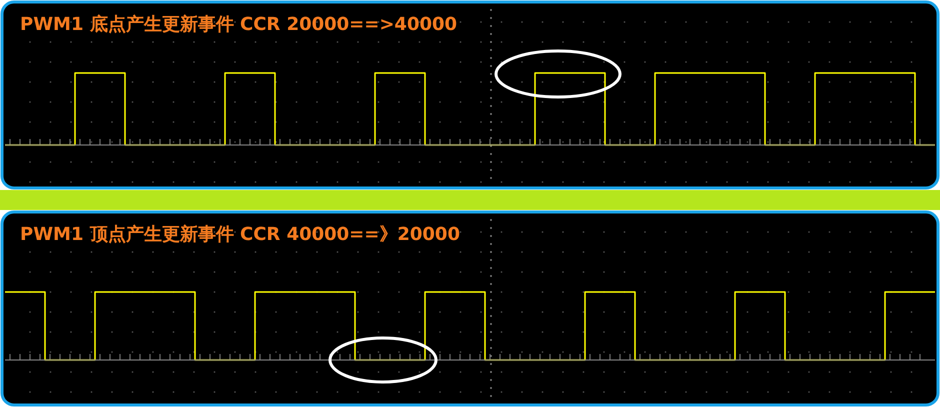 The image size is (940, 409). What do you see at coordinates (239, 24) in the screenshot?
I see `chart-title: PWM1 底点产生更新事件 CCR 20000==>40000` at bounding box center [239, 24].